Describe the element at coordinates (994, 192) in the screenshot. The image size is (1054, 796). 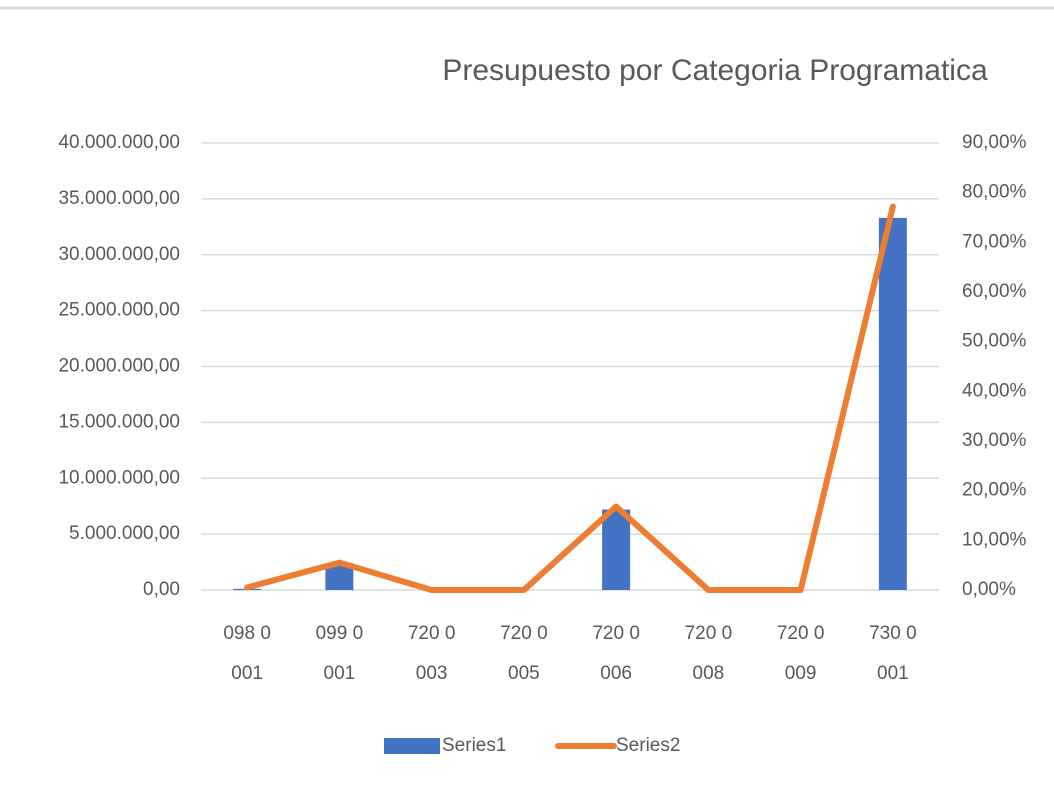
I see `y2-tick-label: 80,00%` at that location.